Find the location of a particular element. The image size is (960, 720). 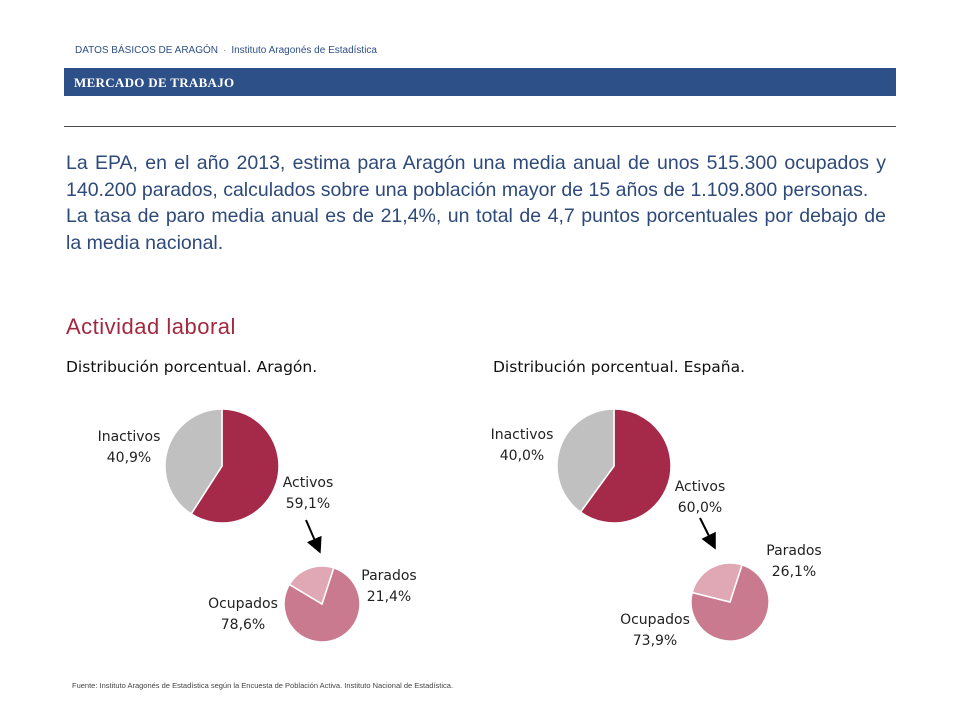

divider is located at coordinates (480, 126).